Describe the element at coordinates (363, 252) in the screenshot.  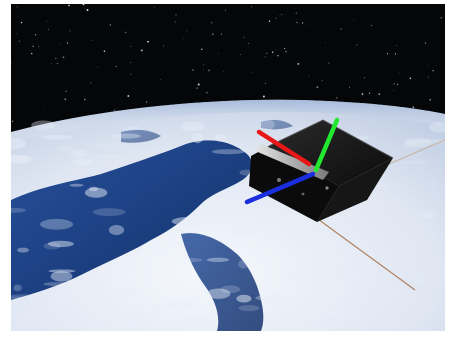
I see `tether-line` at that location.